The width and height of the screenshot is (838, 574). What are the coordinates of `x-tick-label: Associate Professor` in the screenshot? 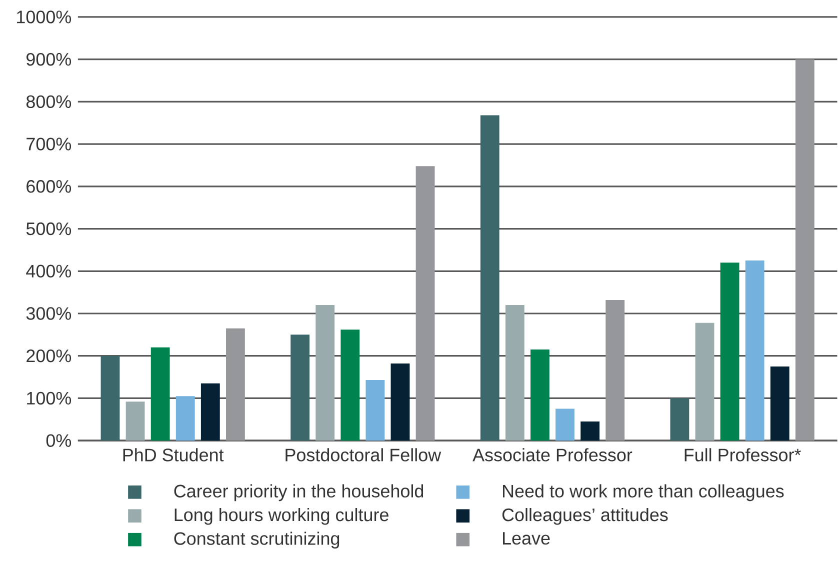 It's located at (552, 455).